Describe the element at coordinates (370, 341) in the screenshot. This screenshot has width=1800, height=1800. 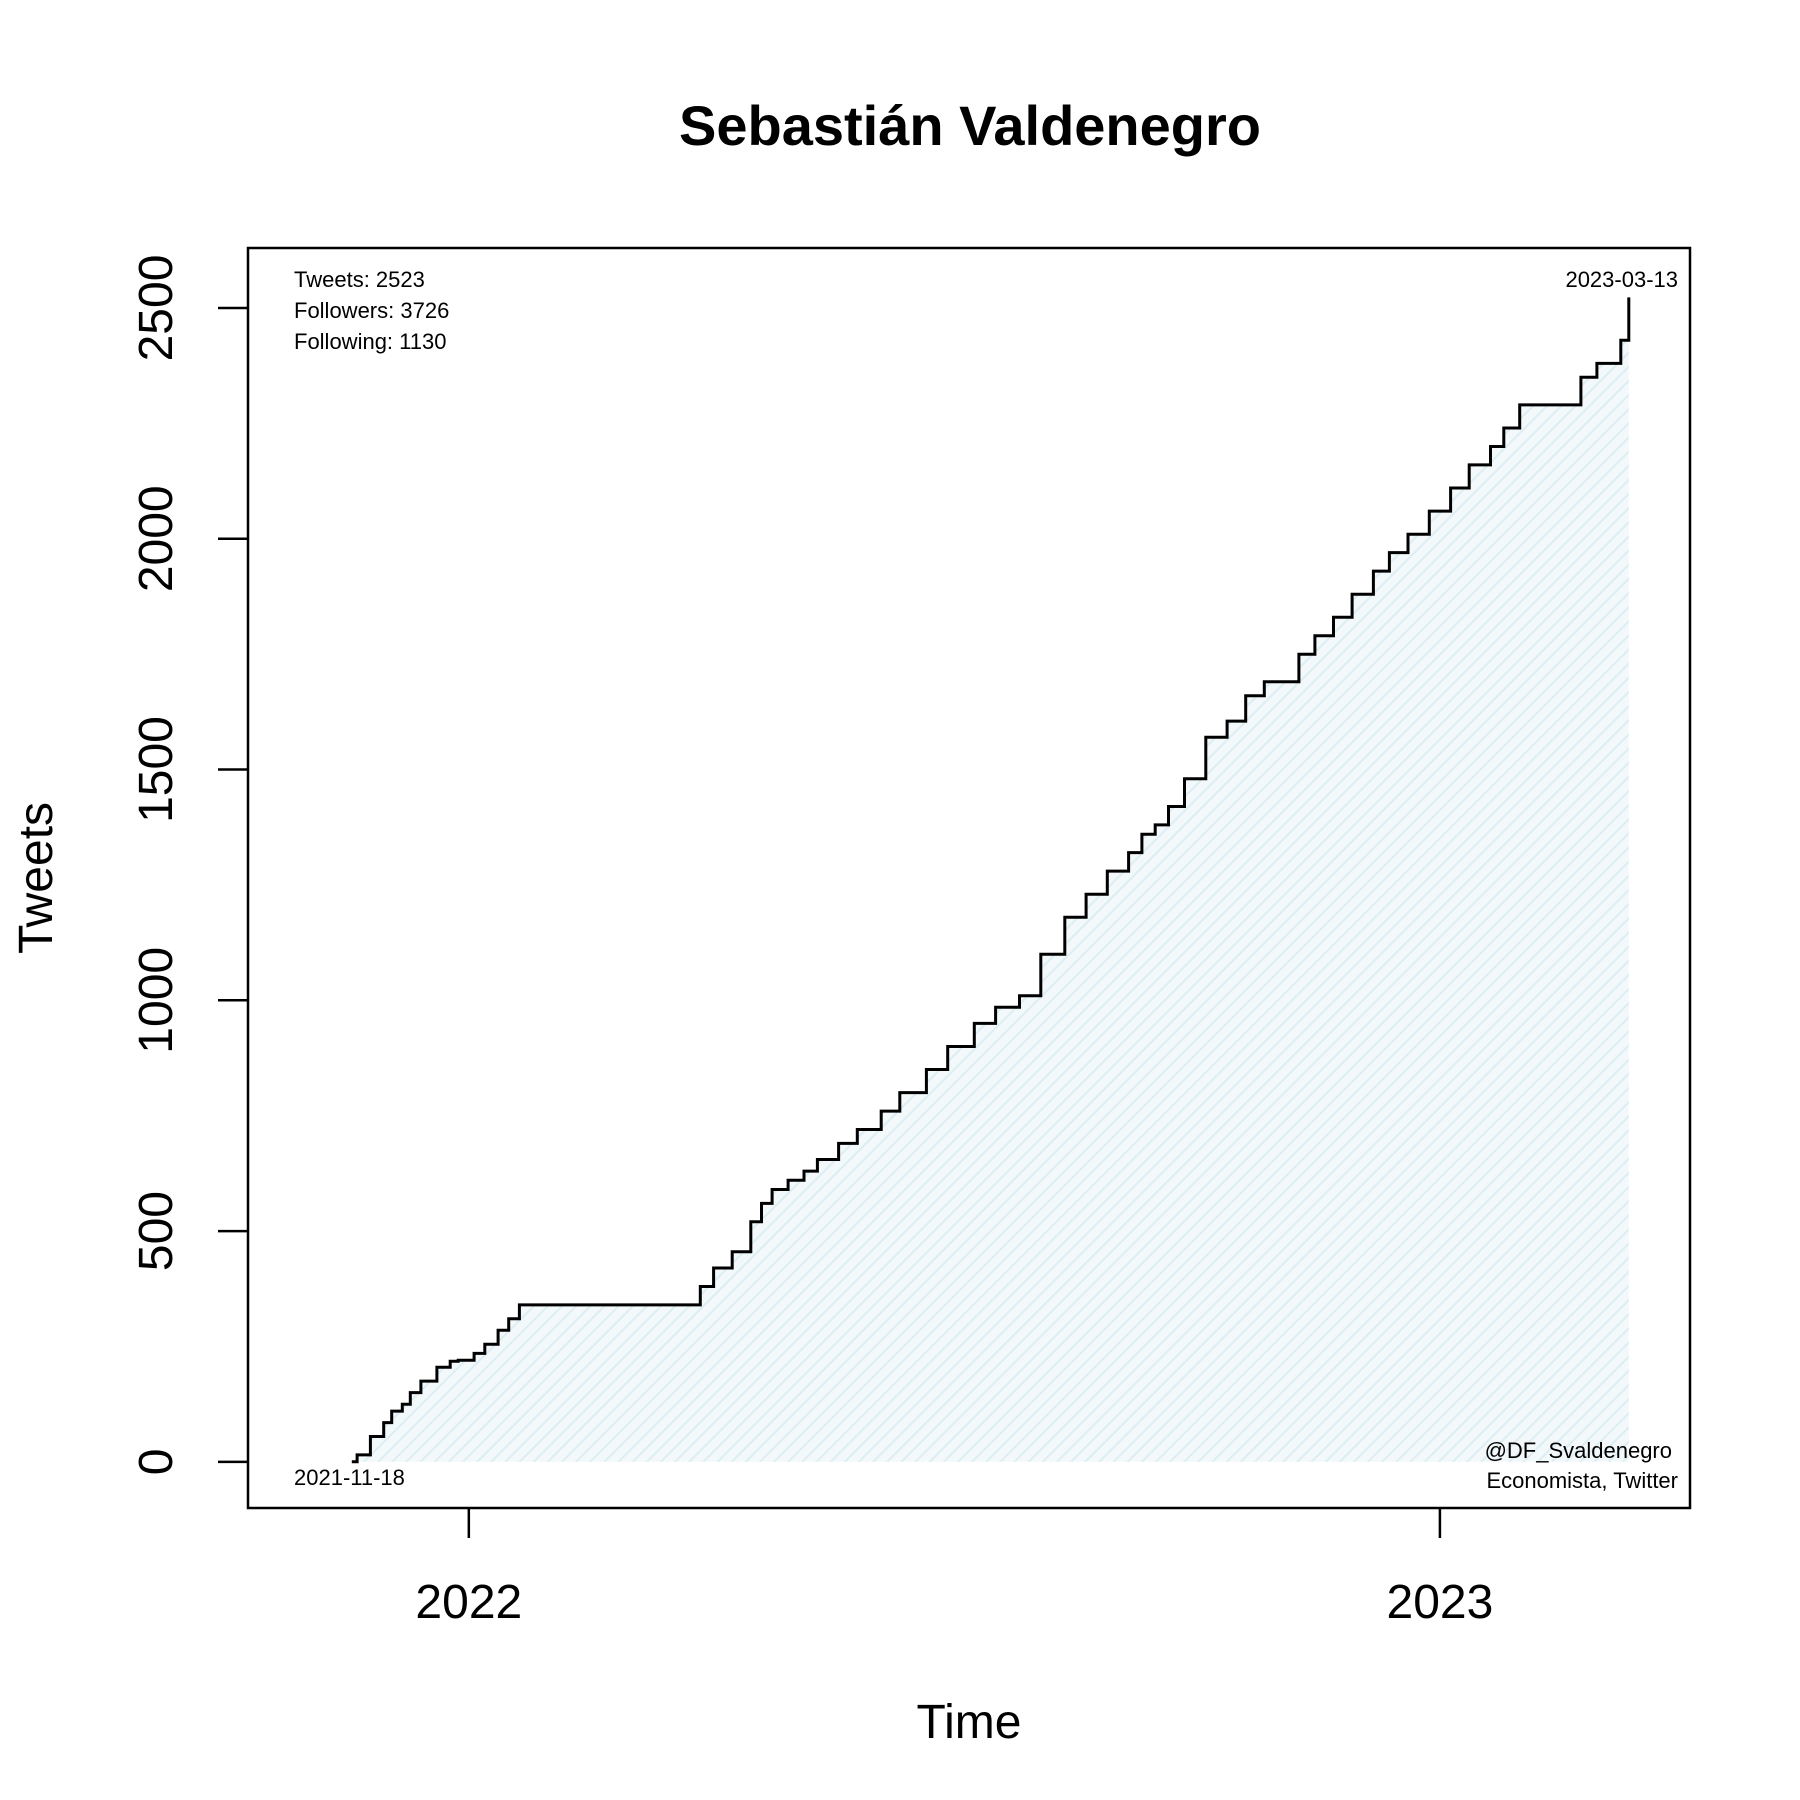
I see `stat-following: Following: 1130` at that location.